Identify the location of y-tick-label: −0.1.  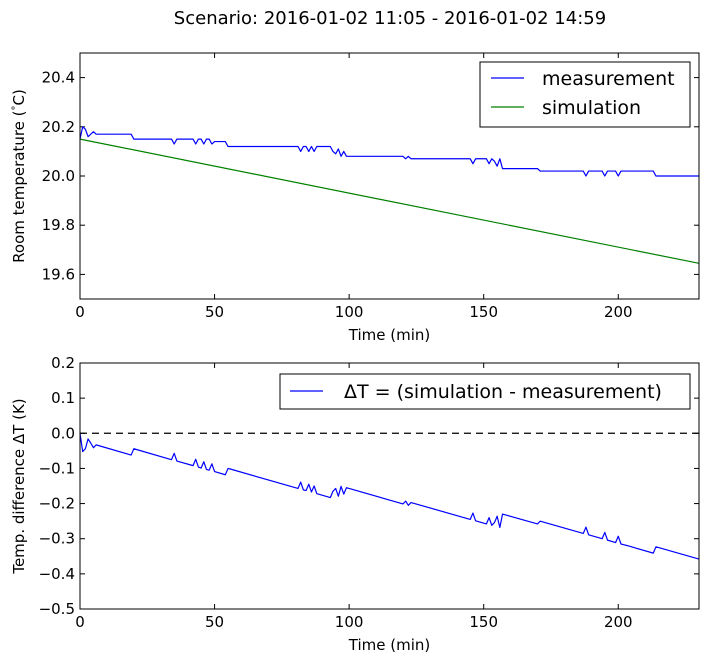
(57, 468).